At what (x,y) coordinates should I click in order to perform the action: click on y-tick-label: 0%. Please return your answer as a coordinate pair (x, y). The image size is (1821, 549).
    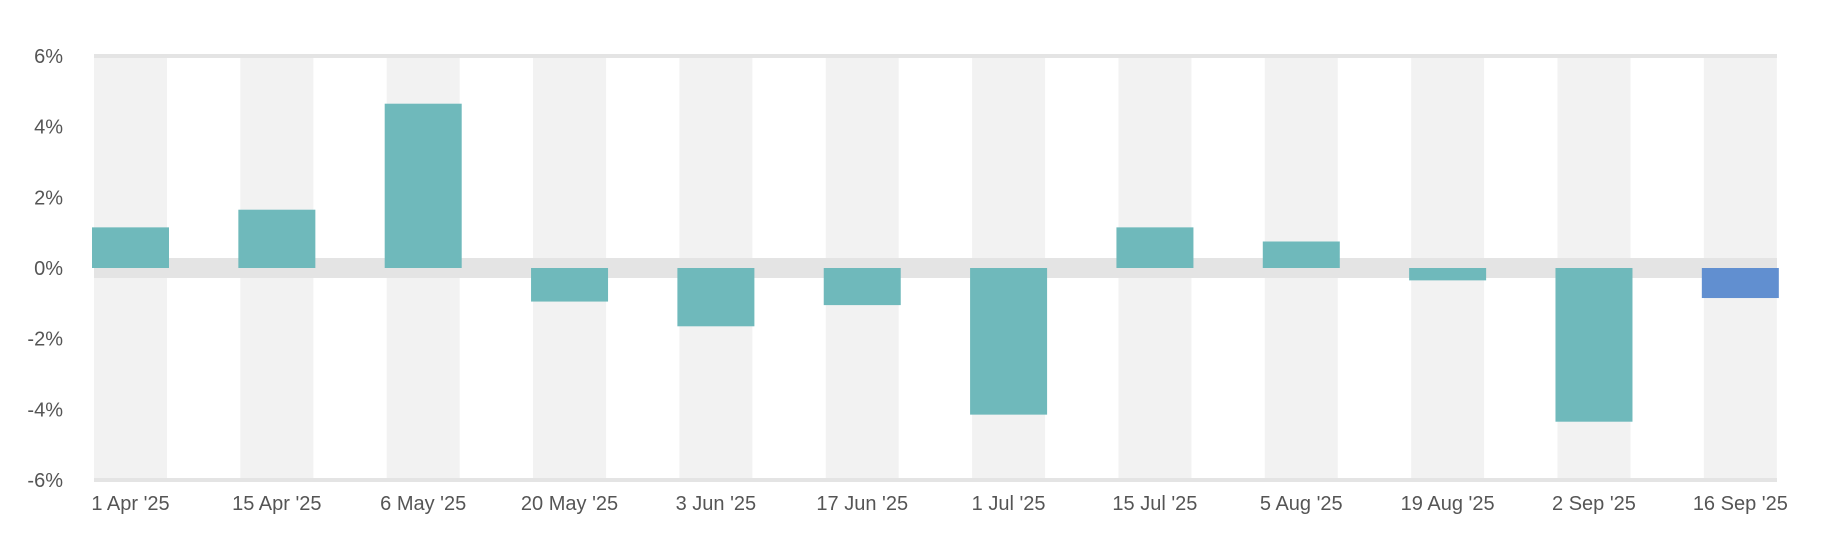
    Looking at the image, I should click on (48, 269).